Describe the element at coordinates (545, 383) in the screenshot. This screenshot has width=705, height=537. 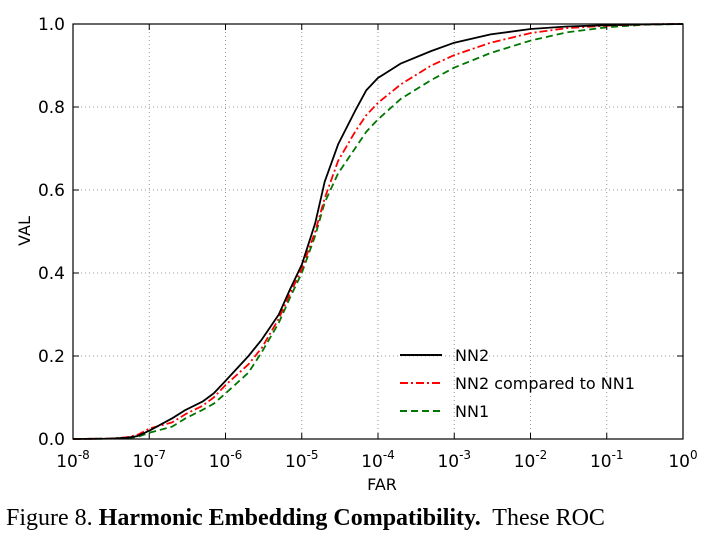
I see `legend-label-1: NN2 compared to NN1` at that location.